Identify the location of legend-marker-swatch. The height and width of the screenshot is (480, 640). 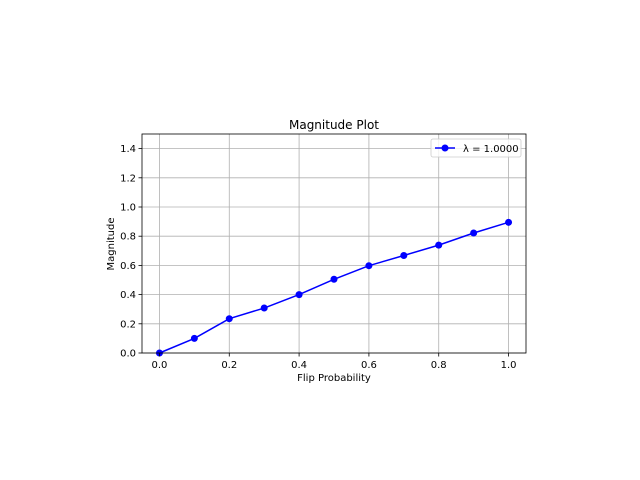
(445, 148).